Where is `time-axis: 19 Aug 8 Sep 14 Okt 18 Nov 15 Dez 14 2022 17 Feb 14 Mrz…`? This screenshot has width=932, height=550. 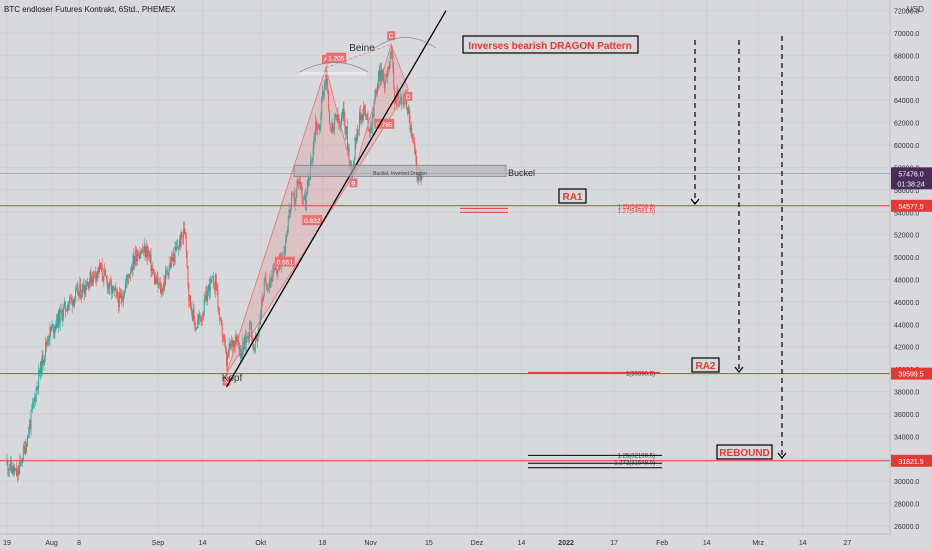
time-axis: 19 Aug 8 Sep 14 Okt 18 Nov 15 Dez 14 2022 17 Feb 14 Mrz… is located at coordinates (427, 543).